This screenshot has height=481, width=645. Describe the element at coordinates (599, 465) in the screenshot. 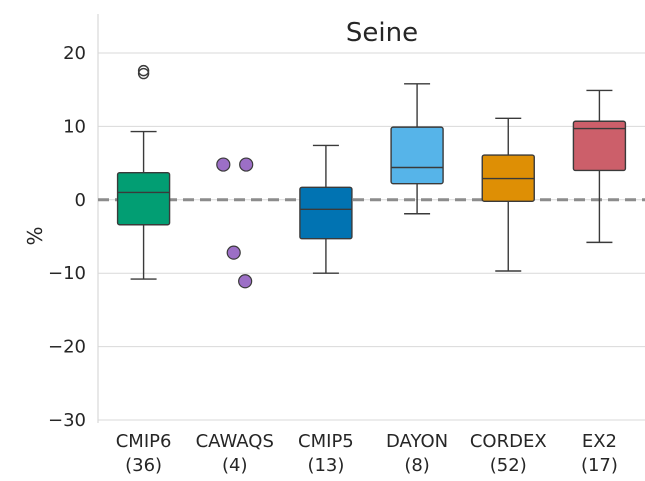

I see `x-tick-count-label: (17)` at that location.